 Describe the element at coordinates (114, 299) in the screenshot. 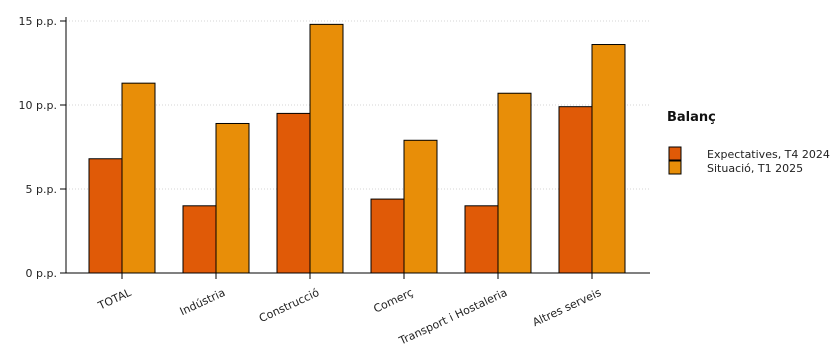

I see `x-tick-label: TOTAL` at that location.